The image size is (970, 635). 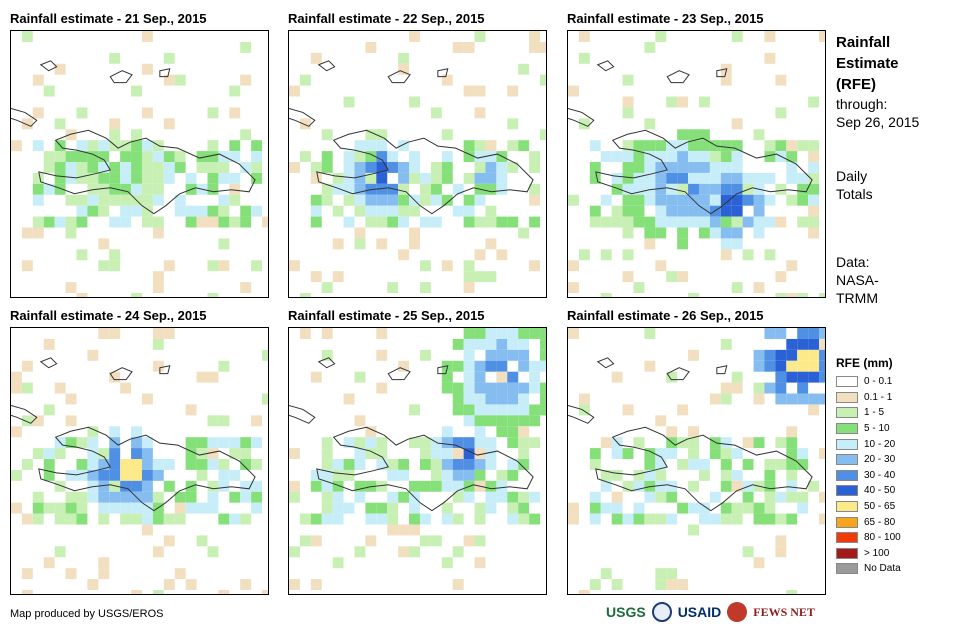 What do you see at coordinates (737, 612) in the screenshot?
I see `fews-net-sun-icon` at bounding box center [737, 612].